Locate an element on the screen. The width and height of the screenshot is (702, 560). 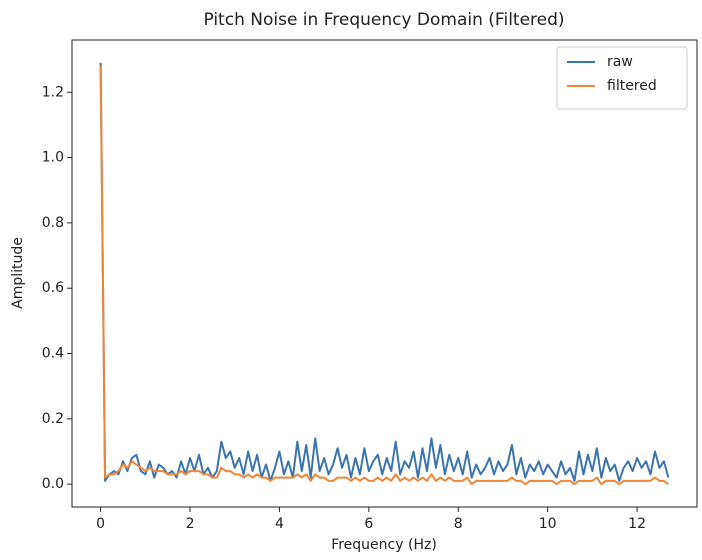
x-tick-label: 10 is located at coordinates (548, 524).